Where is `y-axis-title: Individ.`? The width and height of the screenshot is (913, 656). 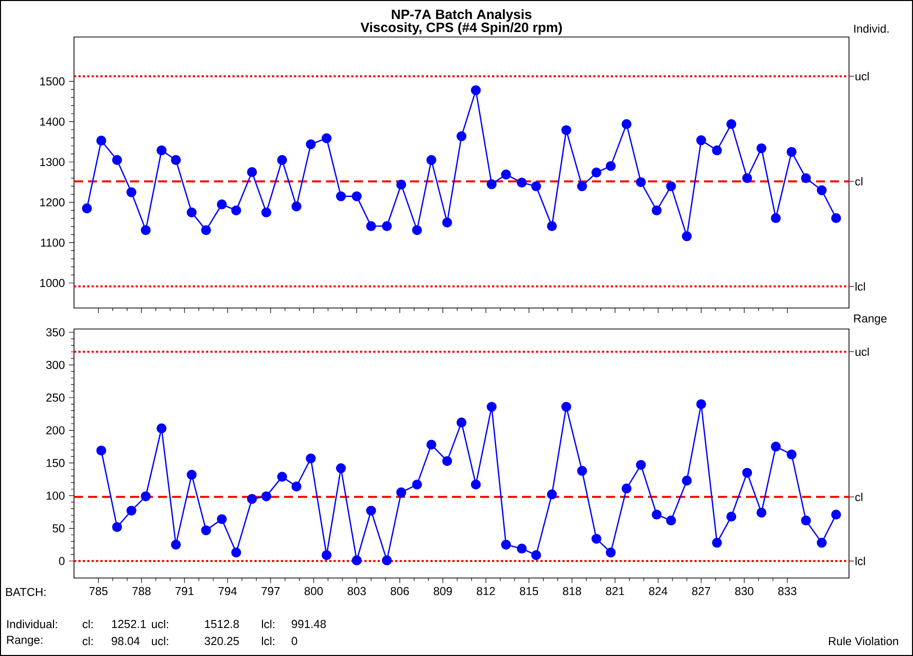 y-axis-title: Individ. is located at coordinates (871, 28).